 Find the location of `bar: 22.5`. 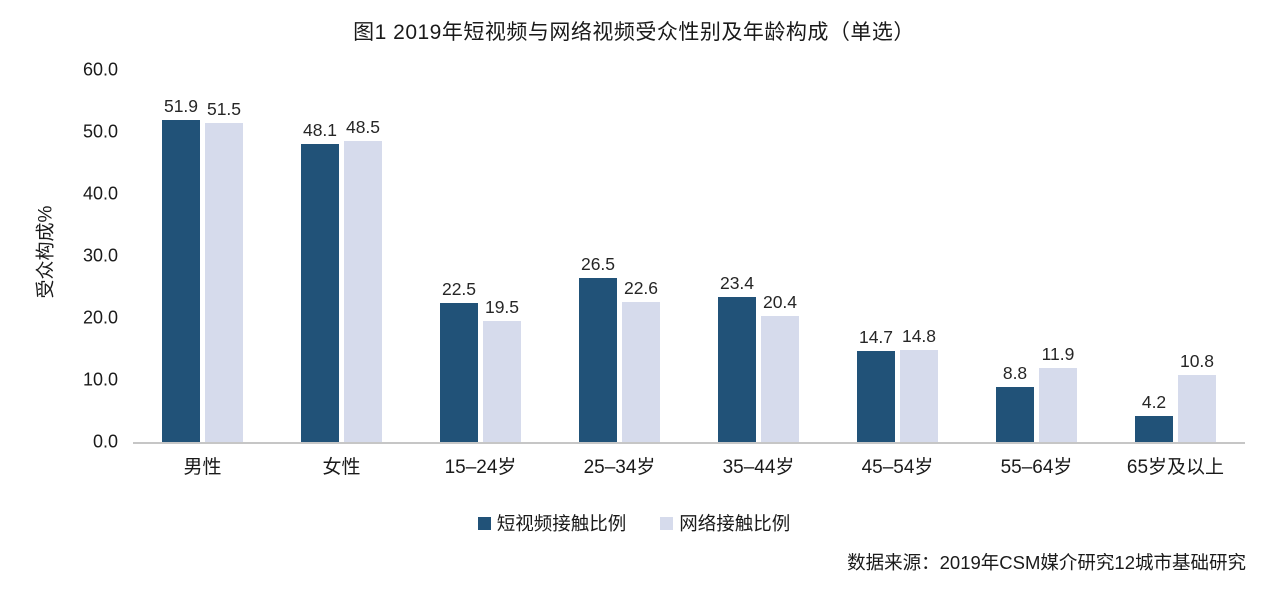

bar: 22.5 is located at coordinates (459, 360).